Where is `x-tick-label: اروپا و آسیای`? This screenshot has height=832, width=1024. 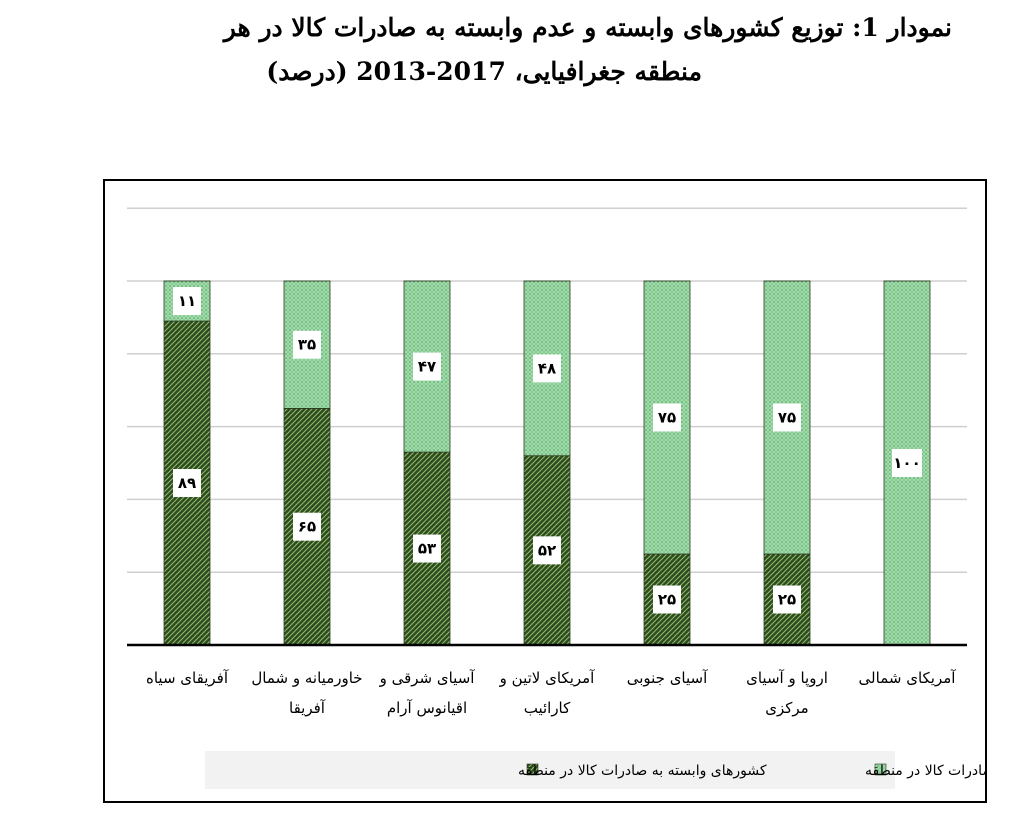
x-tick-label: اروپا و آسیای is located at coordinates (787, 678).